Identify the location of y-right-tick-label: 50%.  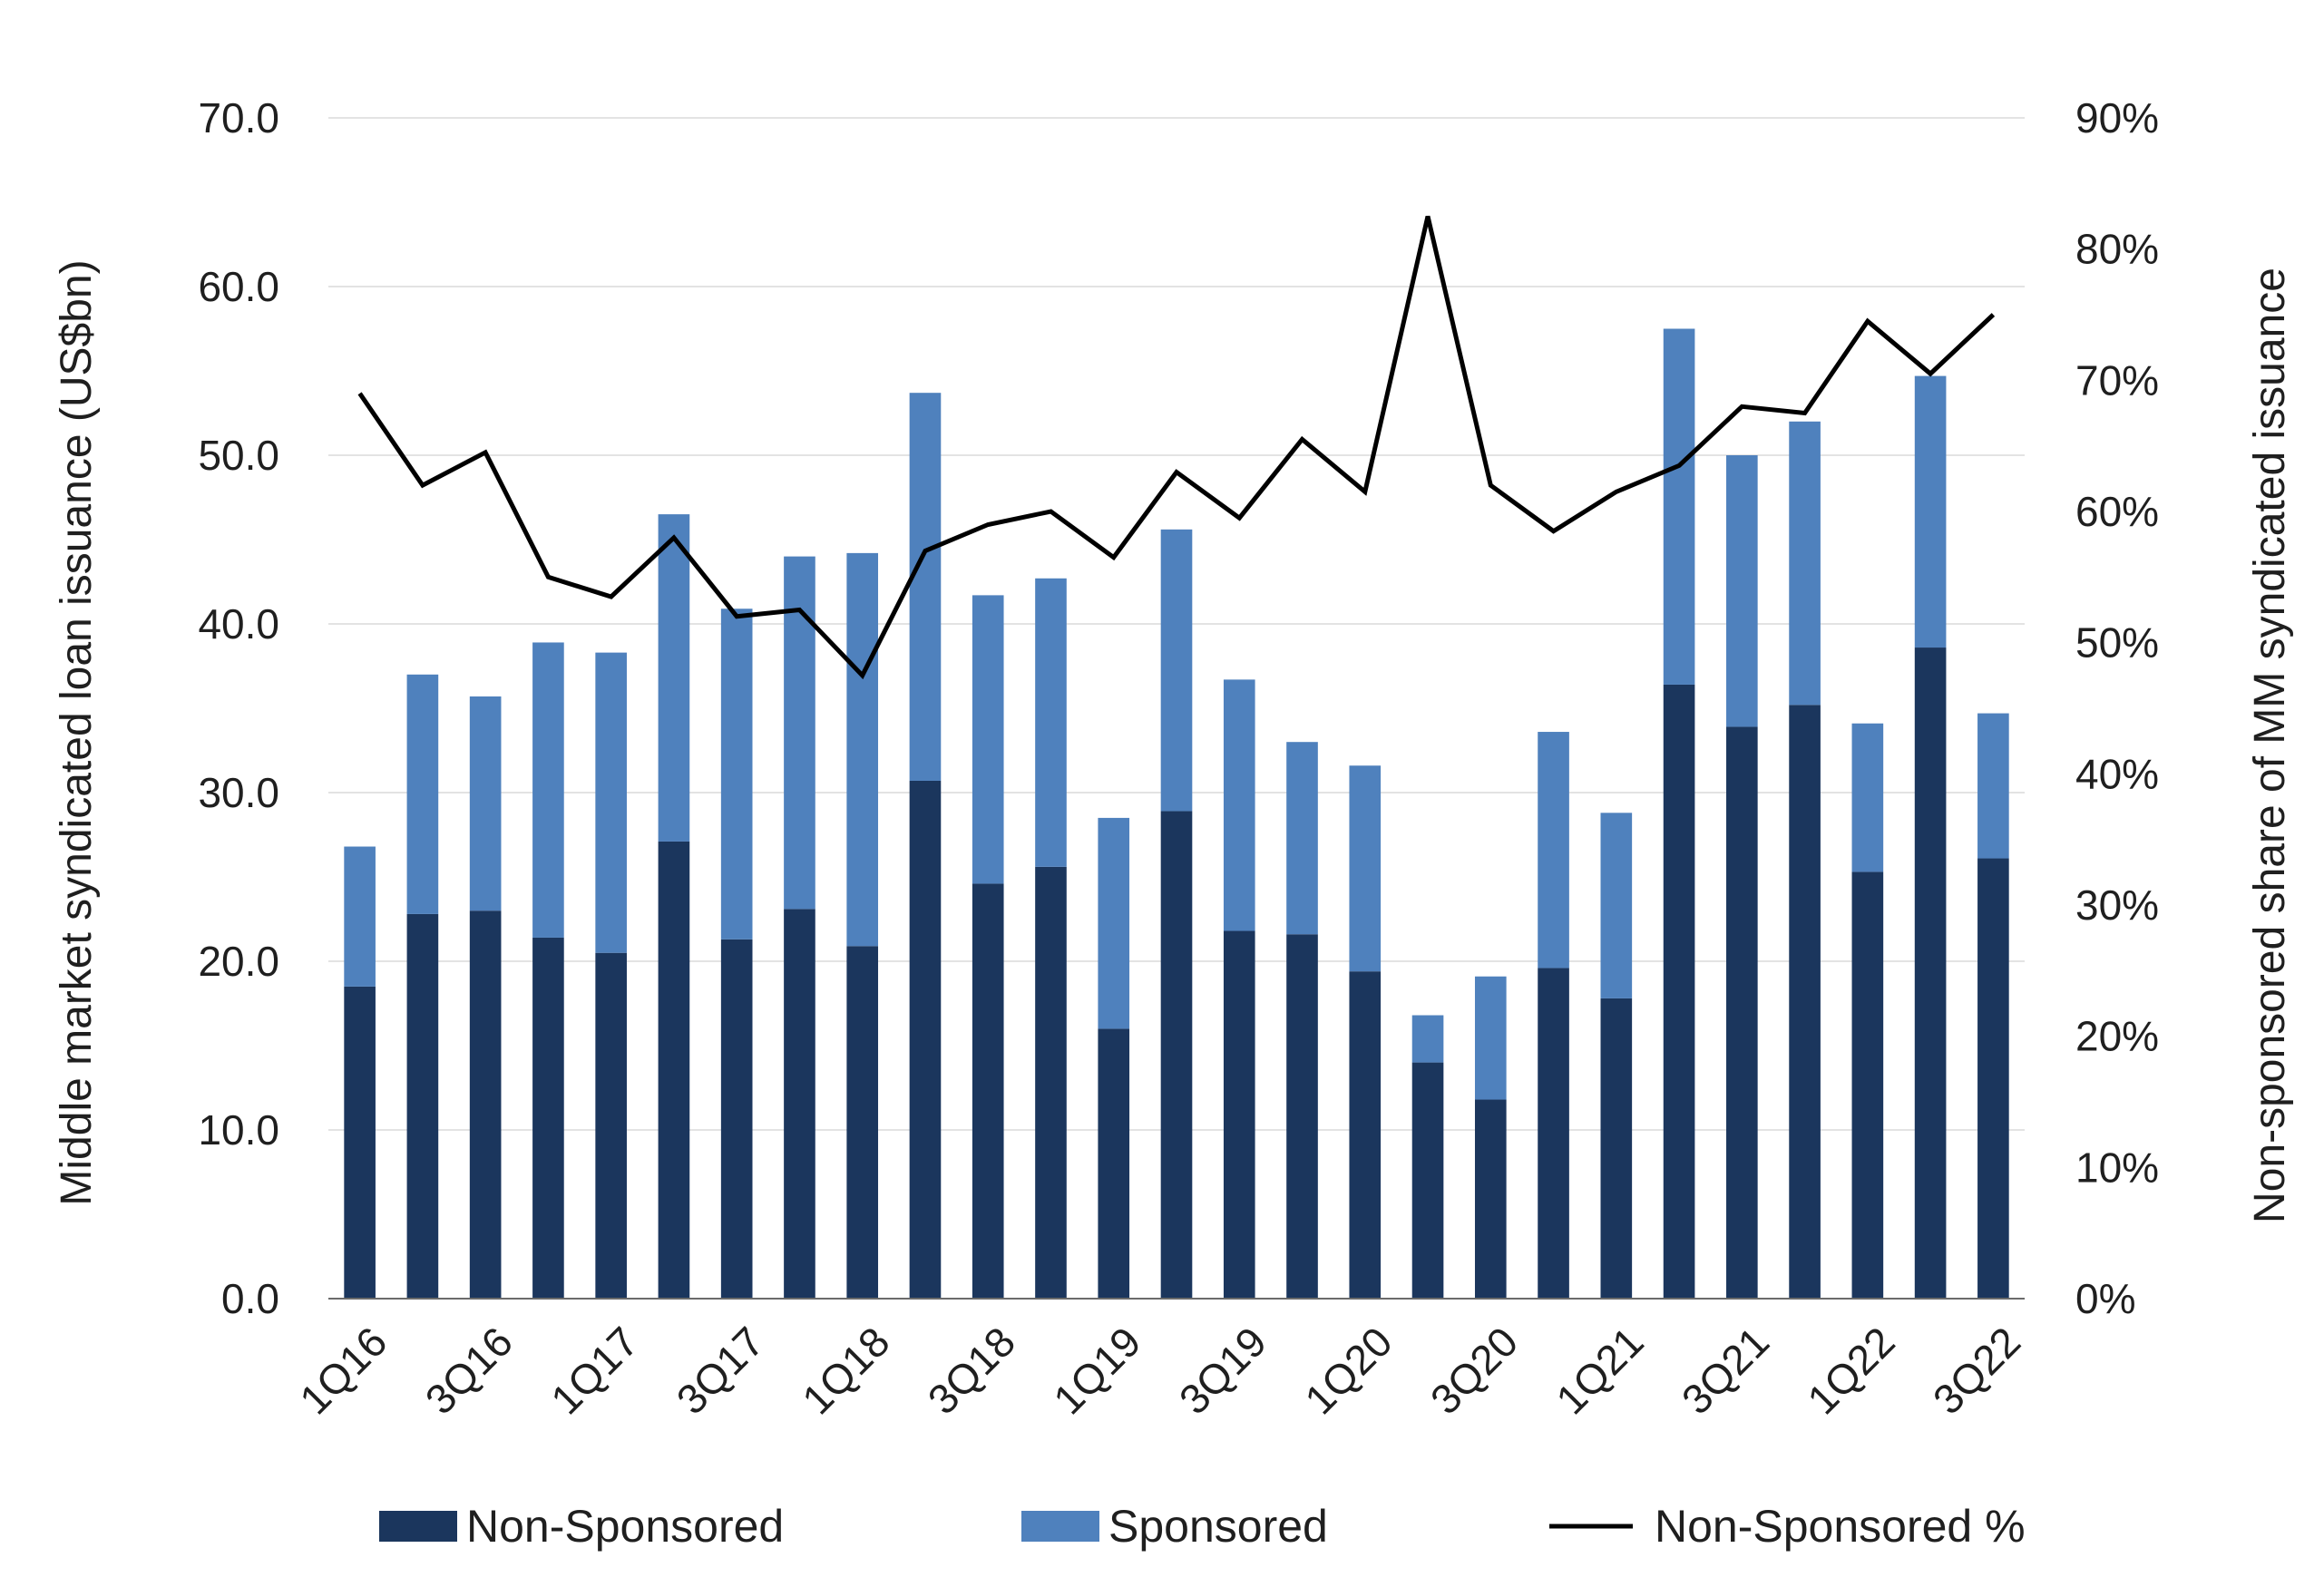
(2117, 643).